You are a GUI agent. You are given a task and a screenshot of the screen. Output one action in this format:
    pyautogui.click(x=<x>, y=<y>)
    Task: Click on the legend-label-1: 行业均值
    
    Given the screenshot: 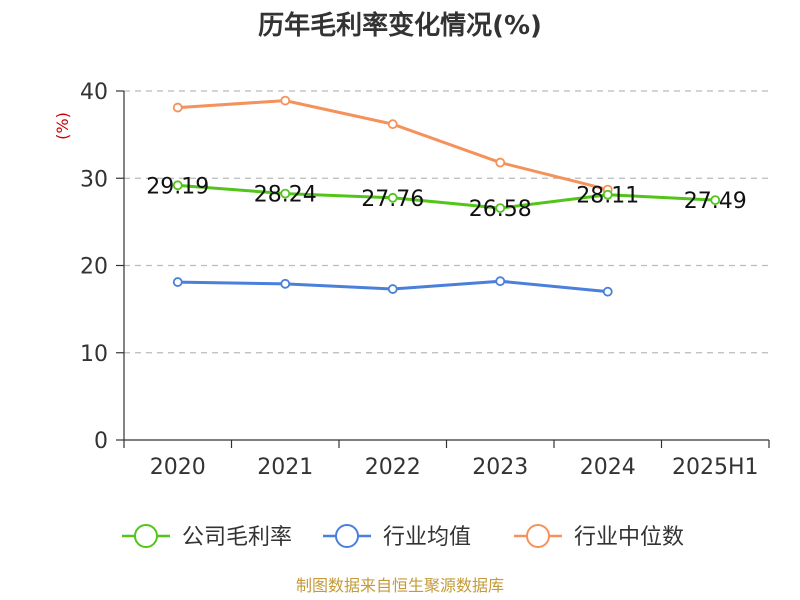 What is the action you would take?
    pyautogui.click(x=427, y=537)
    